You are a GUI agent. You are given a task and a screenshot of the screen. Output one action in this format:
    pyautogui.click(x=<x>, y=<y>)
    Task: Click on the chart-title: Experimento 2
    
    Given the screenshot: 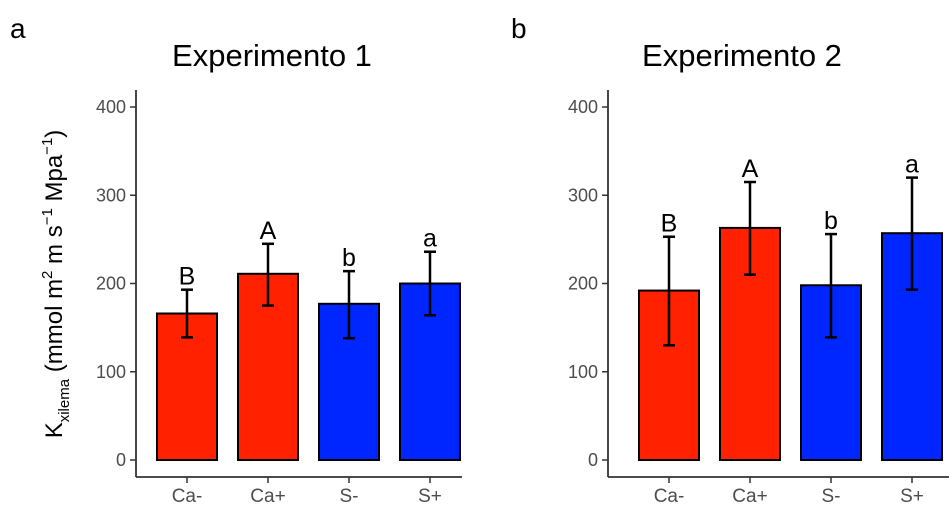 What is the action you would take?
    pyautogui.click(x=742, y=55)
    